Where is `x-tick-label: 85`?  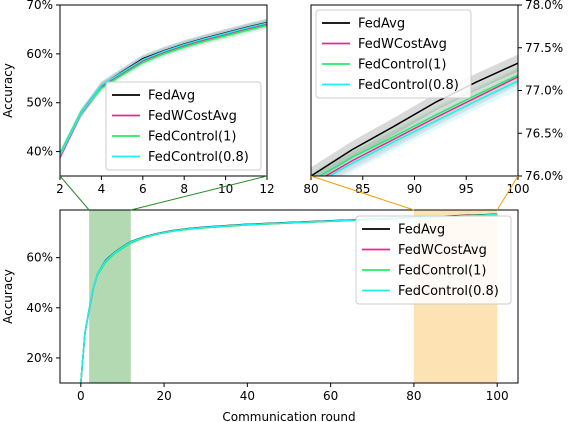 x-tick-label: 85 is located at coordinates (362, 189).